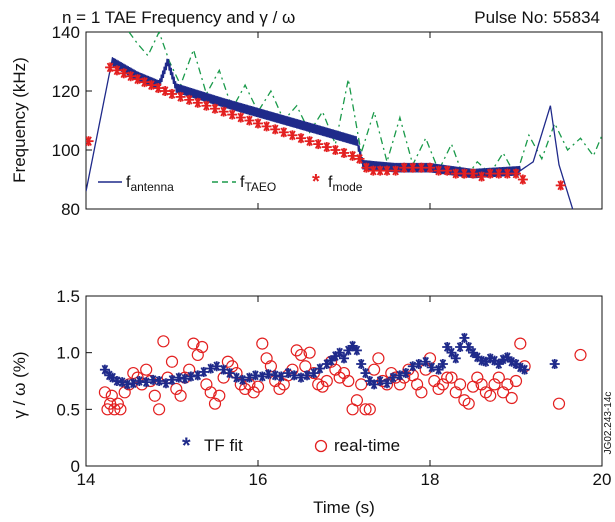 Image resolution: width=615 pixels, height=522 pixels. I want to click on time-x-axis-label: Time (s), so click(344, 507).